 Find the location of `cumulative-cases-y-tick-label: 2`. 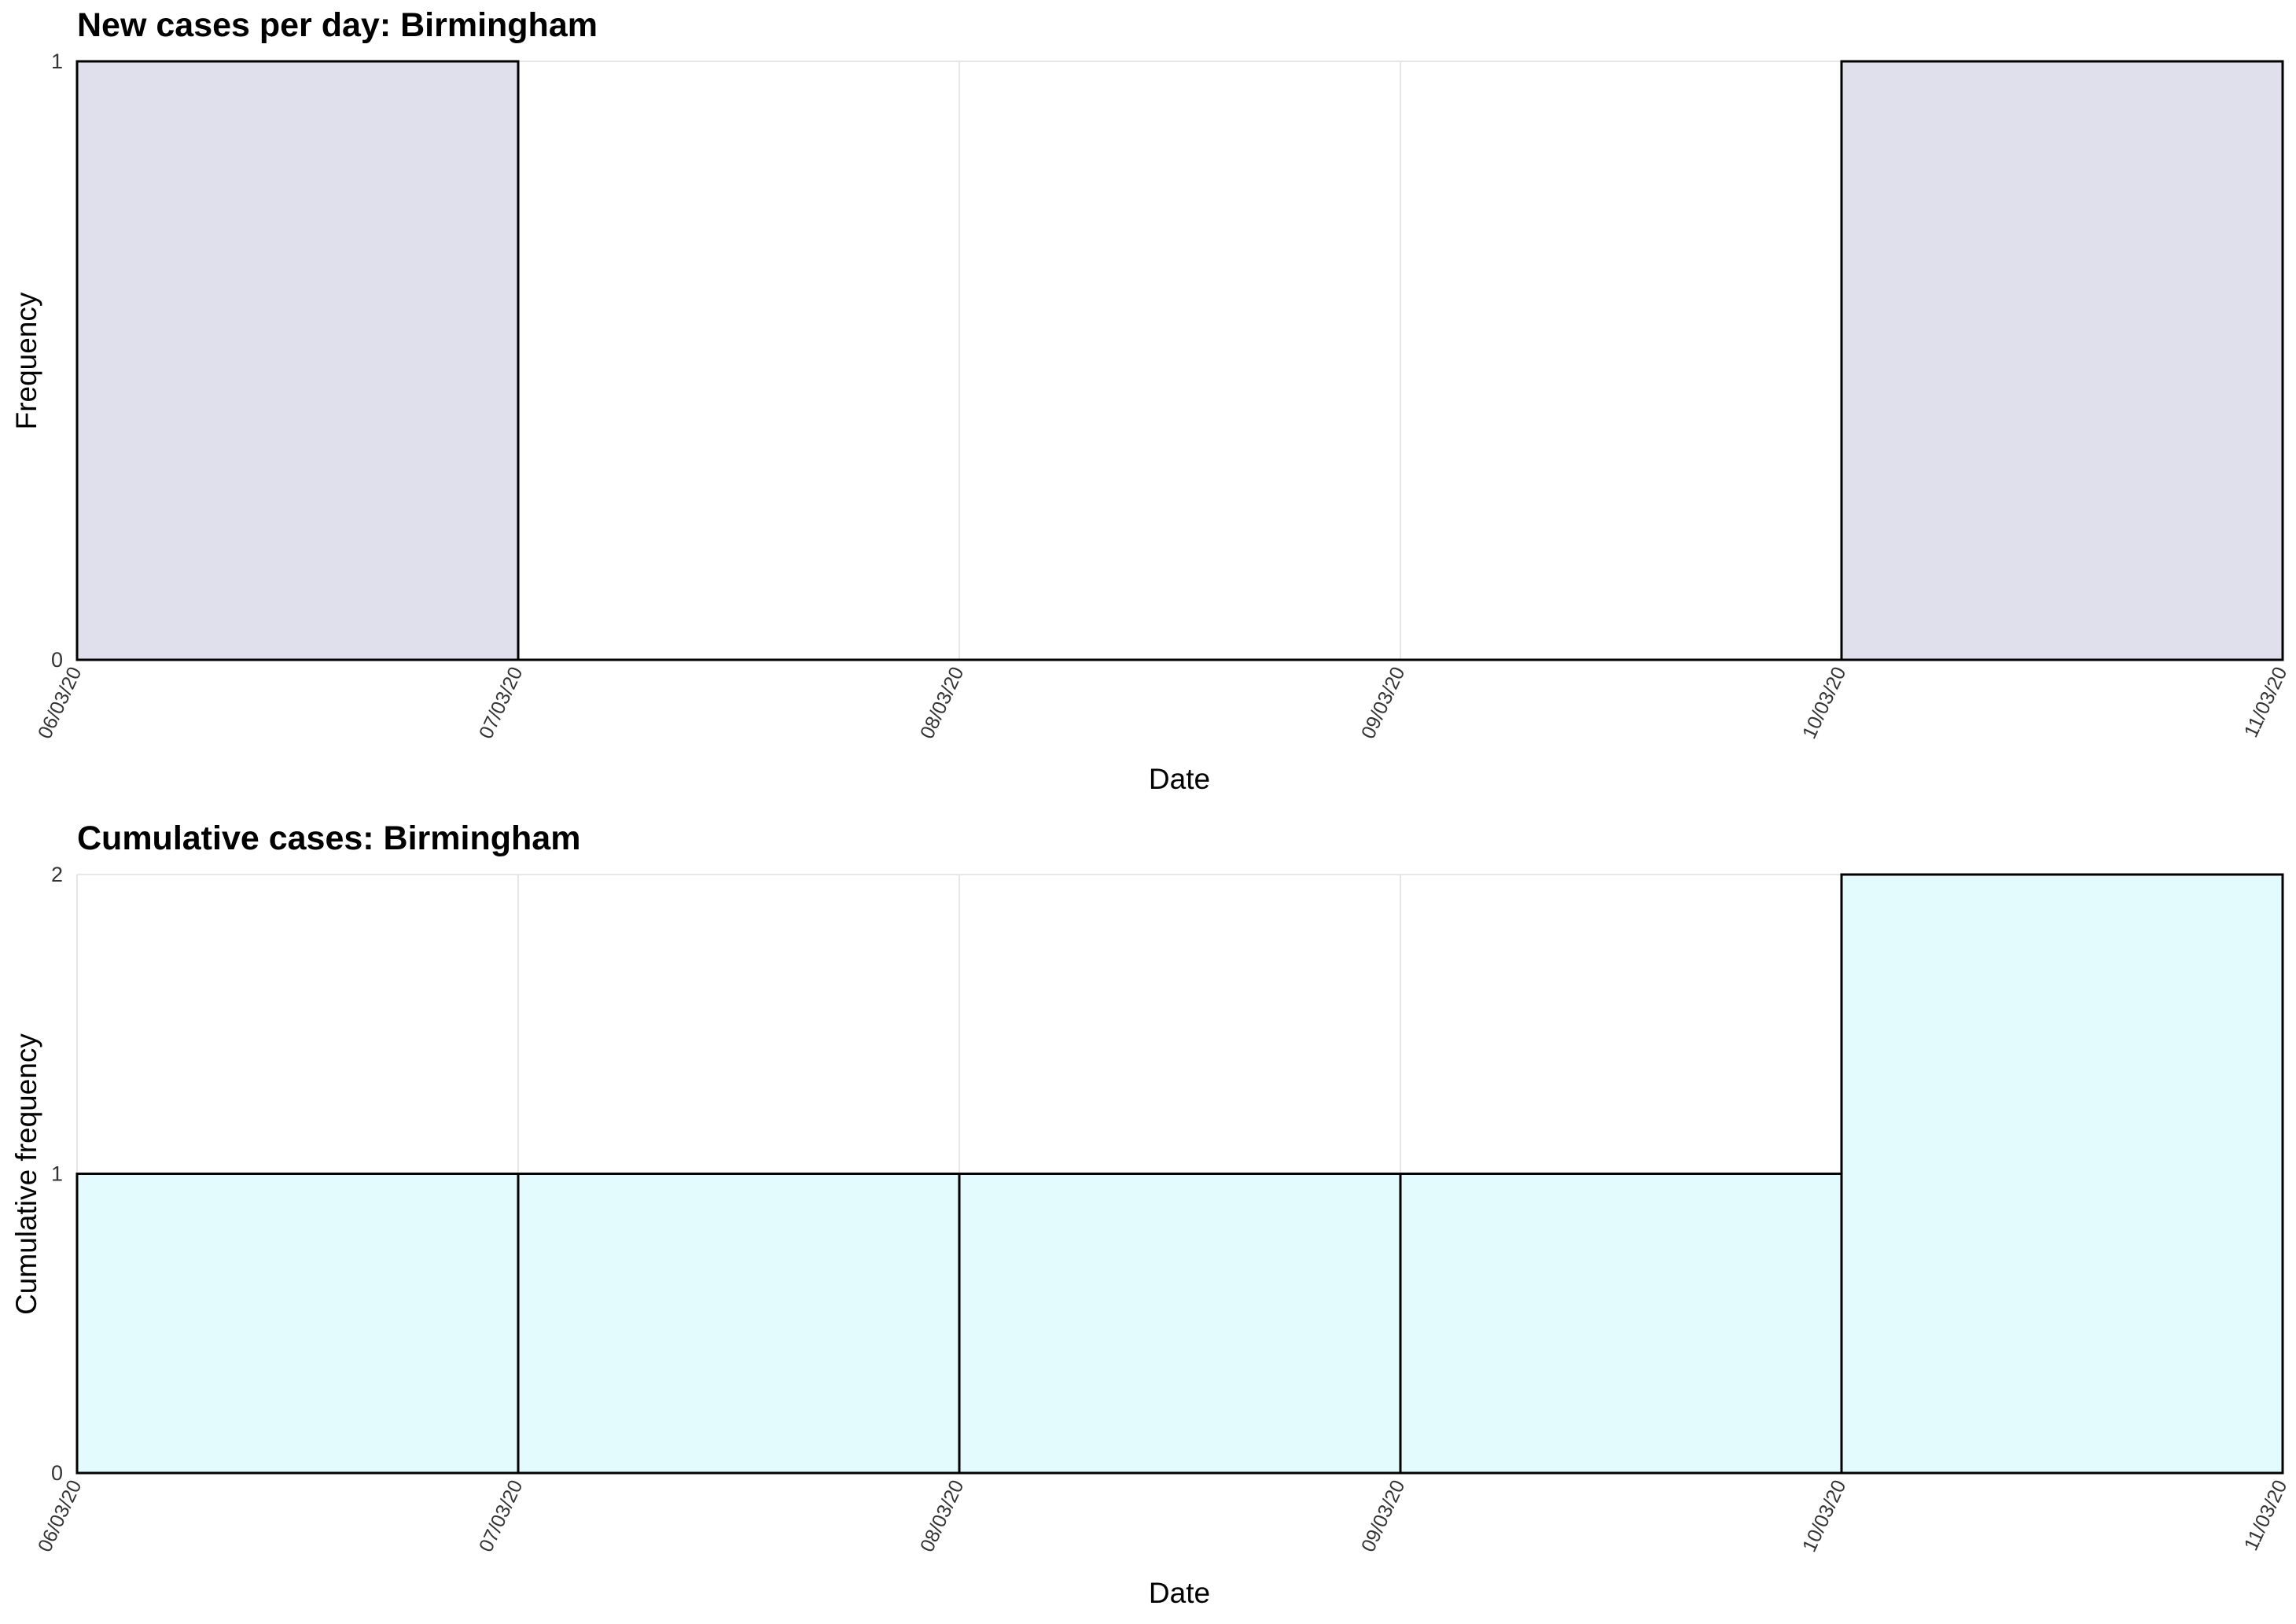

cumulative-cases-y-tick-label: 2 is located at coordinates (57, 874).